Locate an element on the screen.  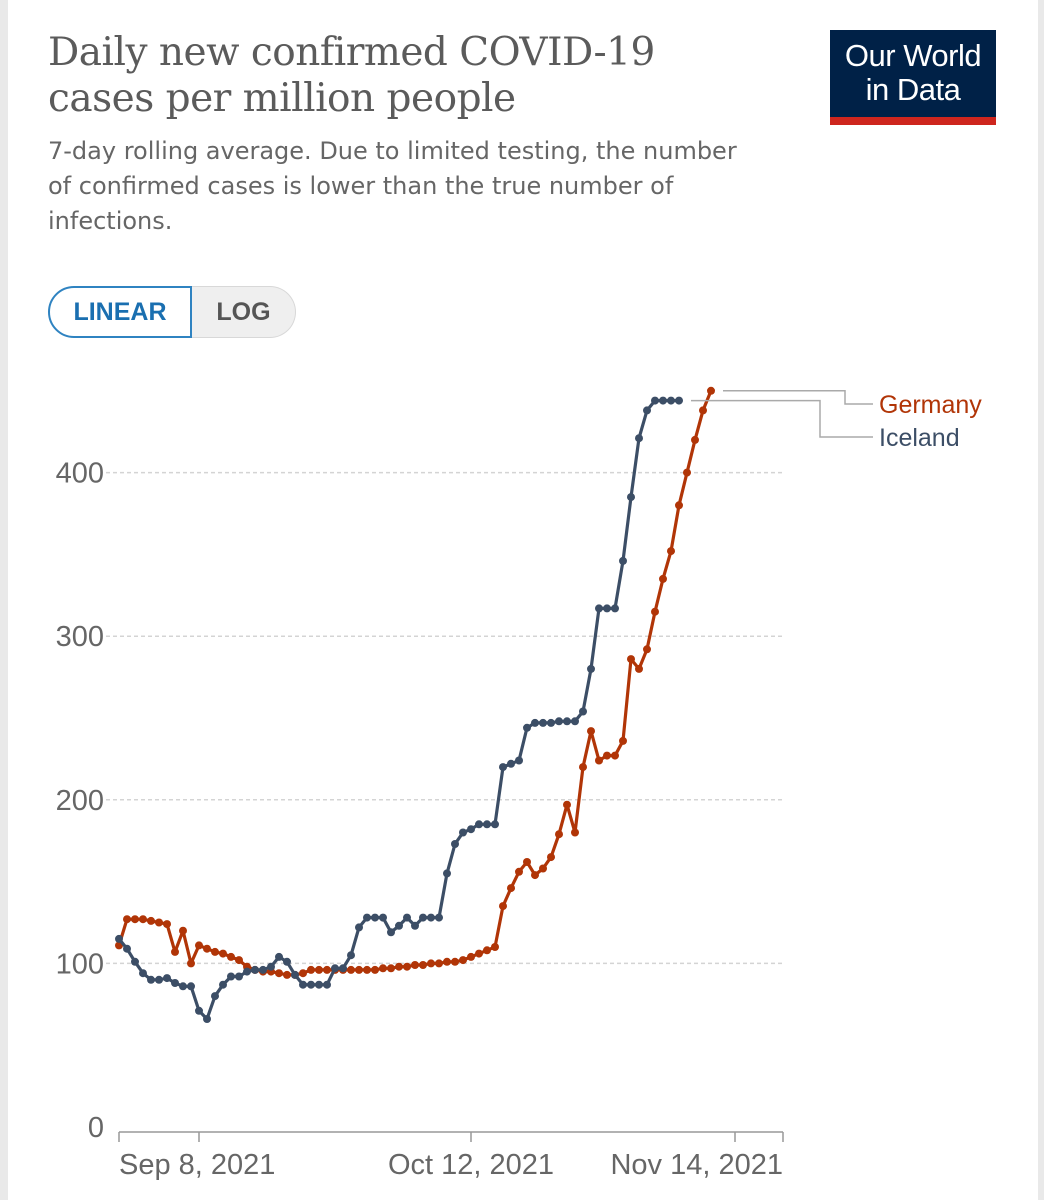
owid-logo: Our World in Data is located at coordinates (913, 77).